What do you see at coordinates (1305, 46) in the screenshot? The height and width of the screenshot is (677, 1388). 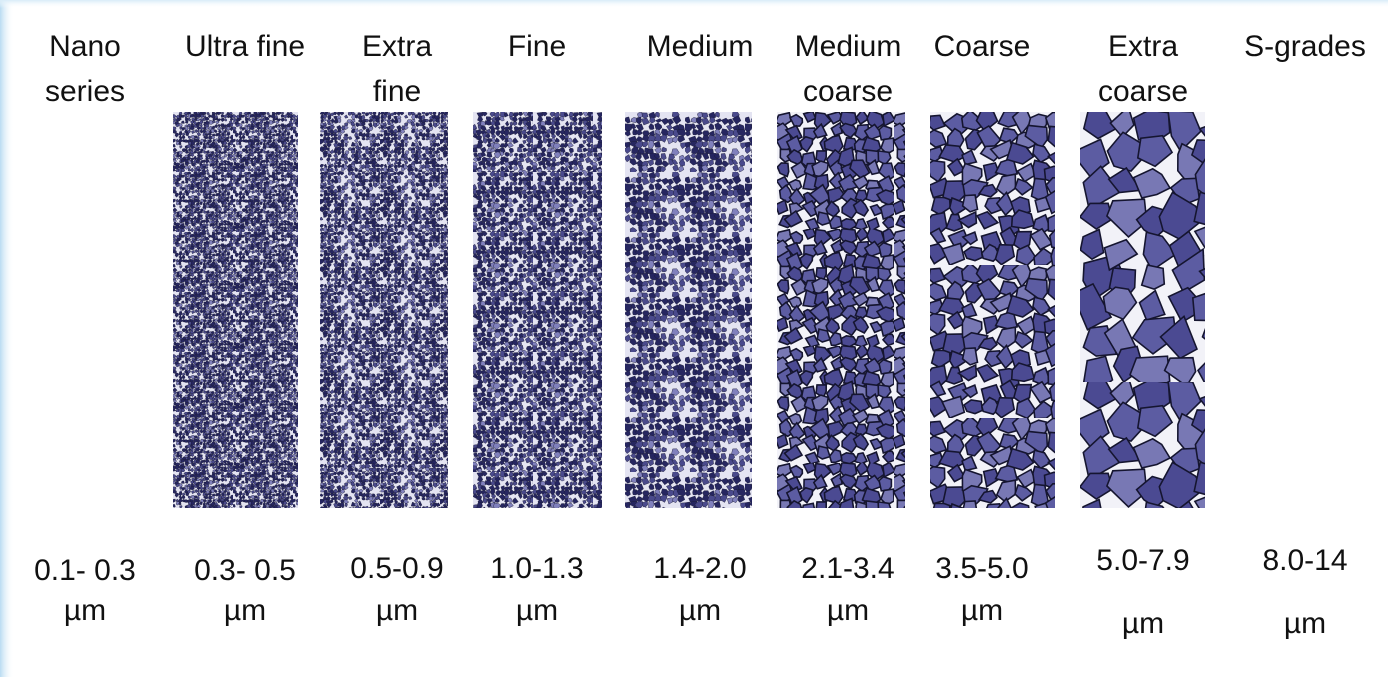 I see `grade-label: S-grades` at bounding box center [1305, 46].